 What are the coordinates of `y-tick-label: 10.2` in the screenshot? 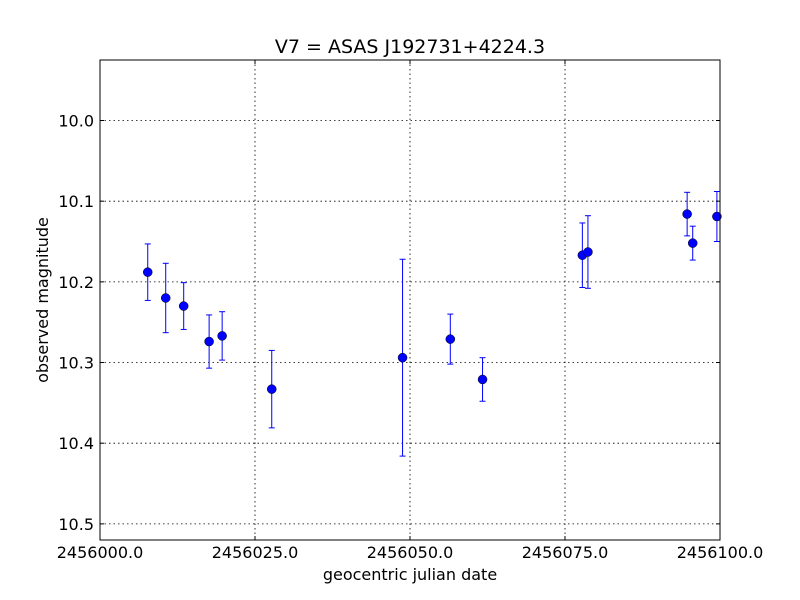 It's located at (76, 282).